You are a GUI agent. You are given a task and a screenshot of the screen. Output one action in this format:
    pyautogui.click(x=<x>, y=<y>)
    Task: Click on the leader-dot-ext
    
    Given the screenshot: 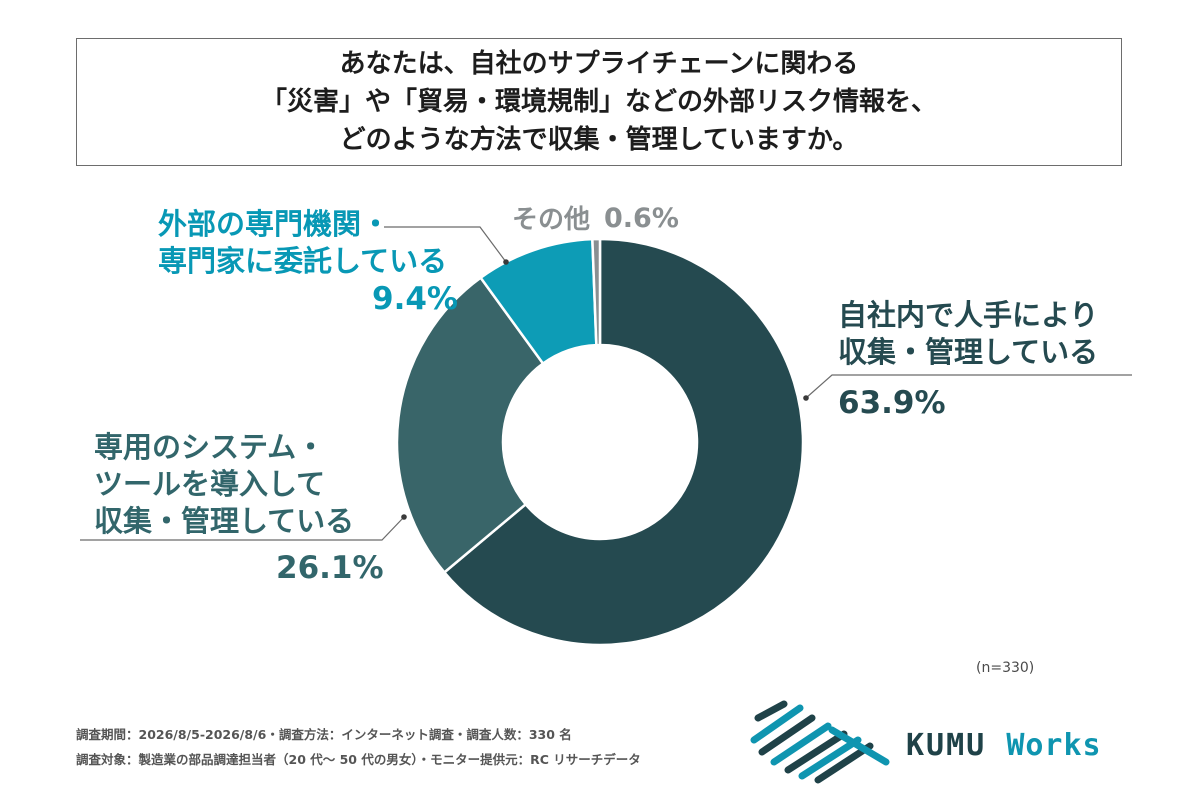 What is the action you would take?
    pyautogui.click(x=506, y=262)
    